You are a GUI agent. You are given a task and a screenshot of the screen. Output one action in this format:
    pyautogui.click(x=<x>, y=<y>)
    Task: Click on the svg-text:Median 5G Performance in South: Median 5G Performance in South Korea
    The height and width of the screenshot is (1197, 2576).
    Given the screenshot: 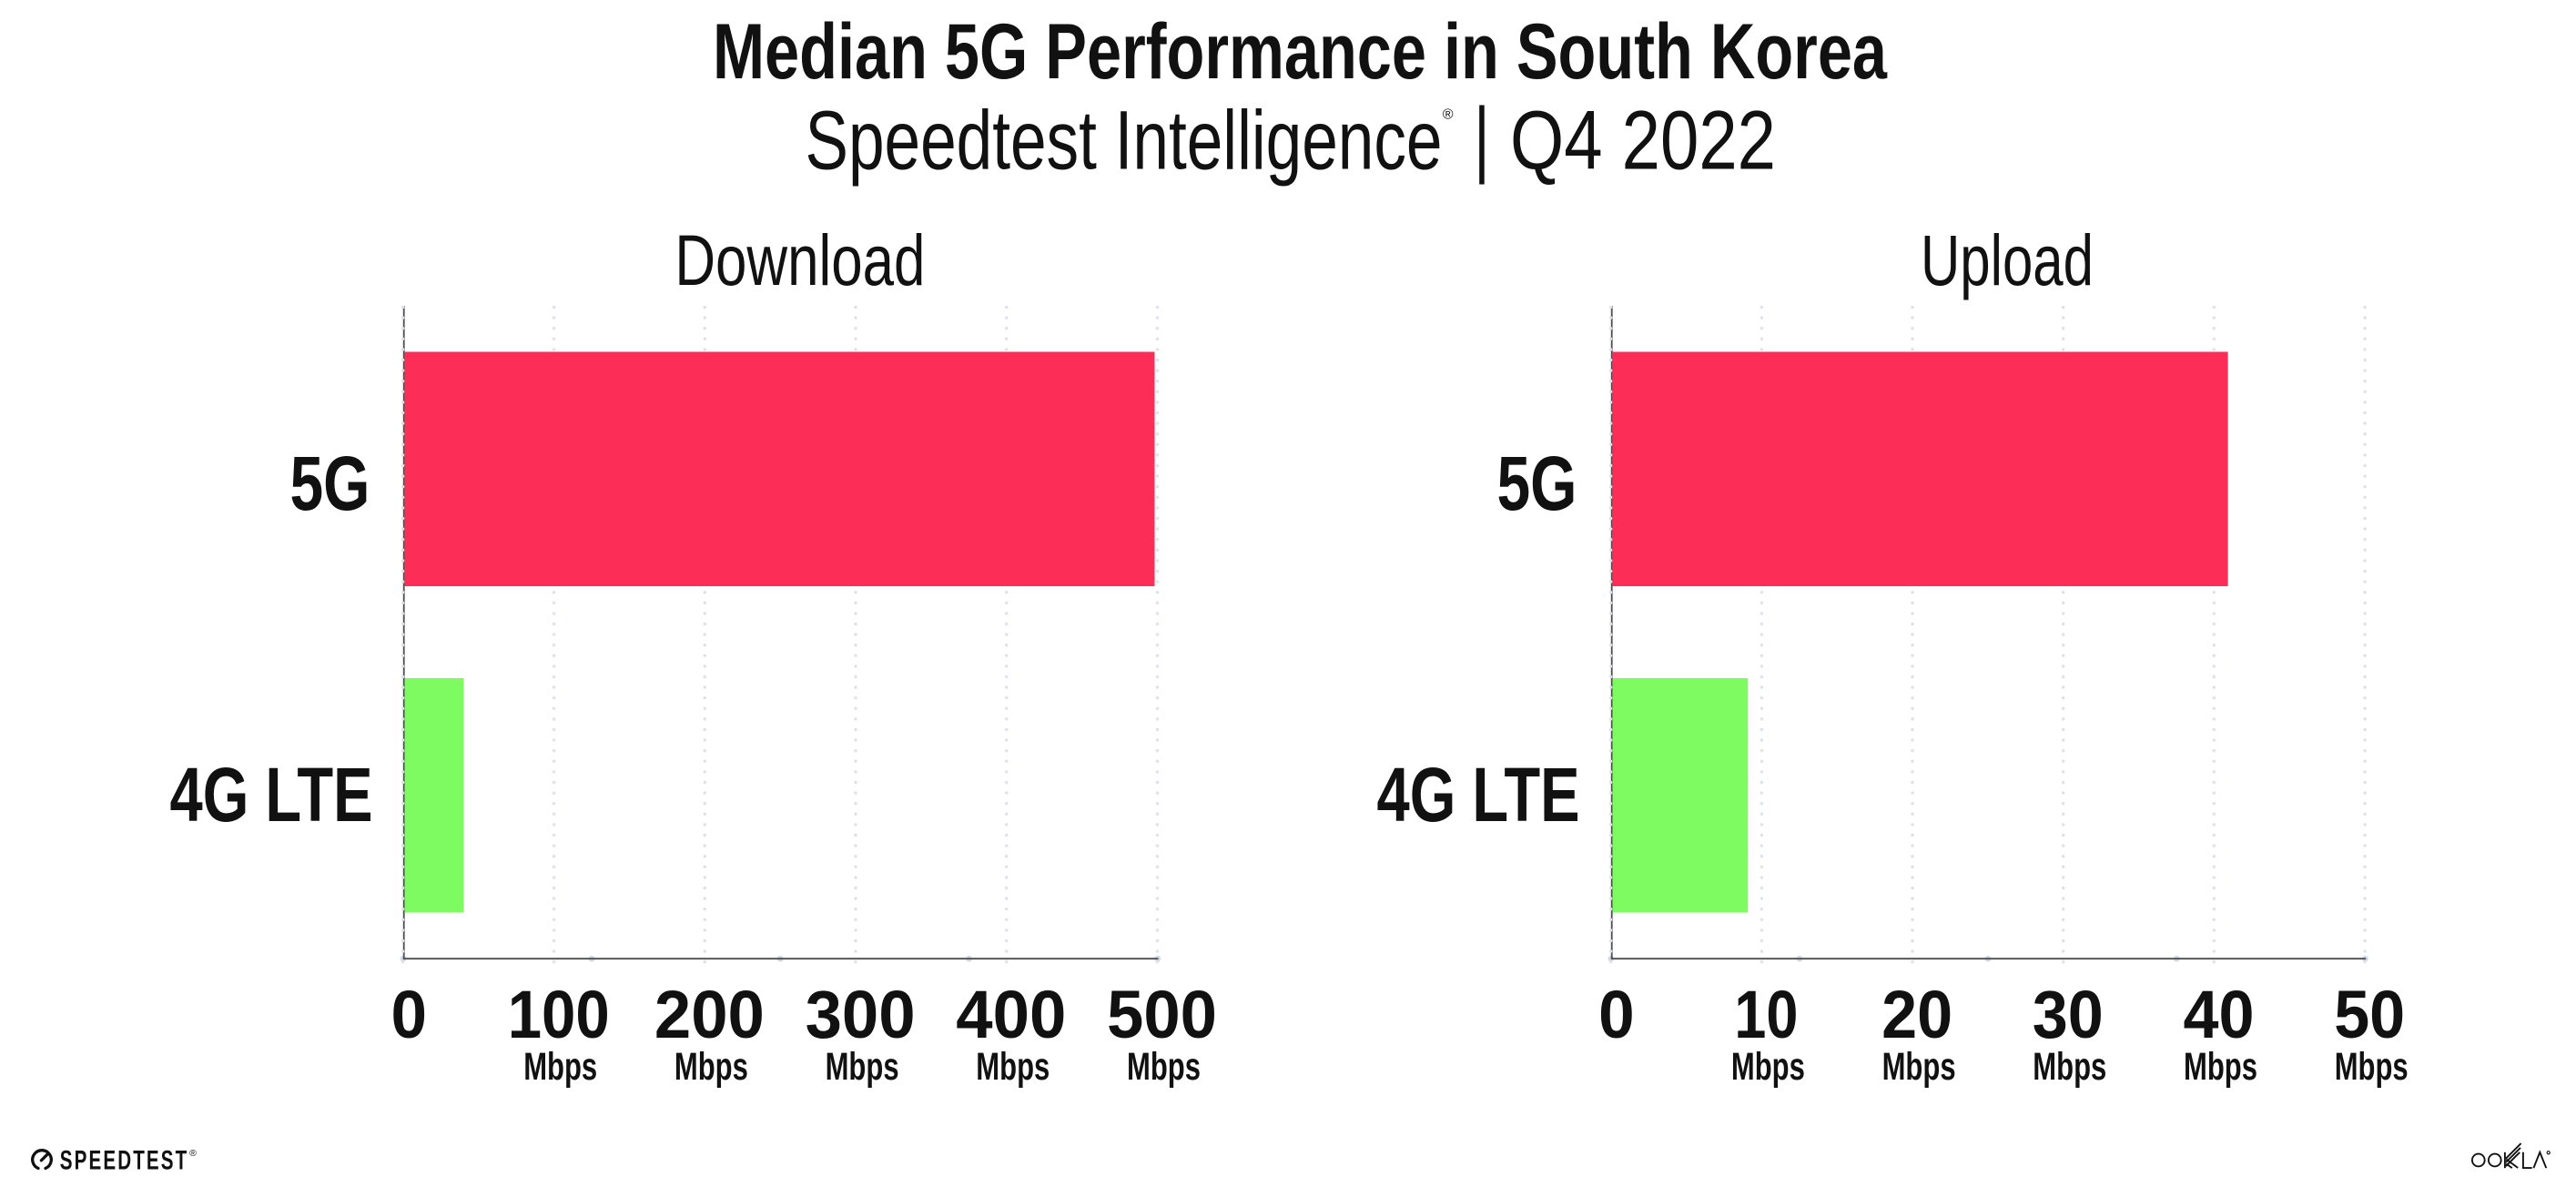 What is the action you would take?
    pyautogui.click(x=1300, y=52)
    